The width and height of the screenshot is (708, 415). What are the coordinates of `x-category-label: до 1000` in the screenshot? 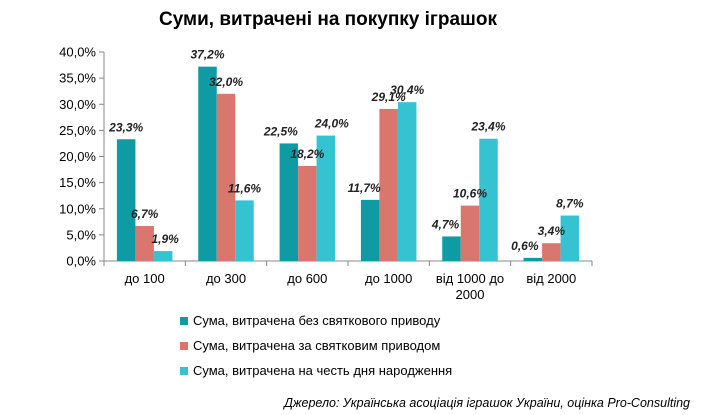 It's located at (388, 278).